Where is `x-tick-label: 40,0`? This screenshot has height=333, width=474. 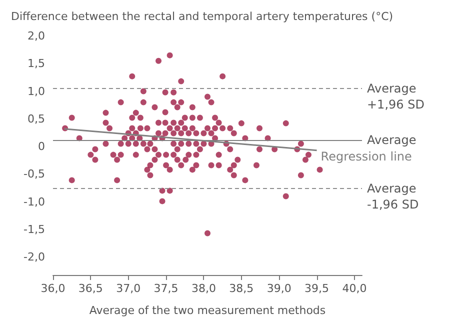 x-tick-label: 40,0 is located at coordinates (354, 288).